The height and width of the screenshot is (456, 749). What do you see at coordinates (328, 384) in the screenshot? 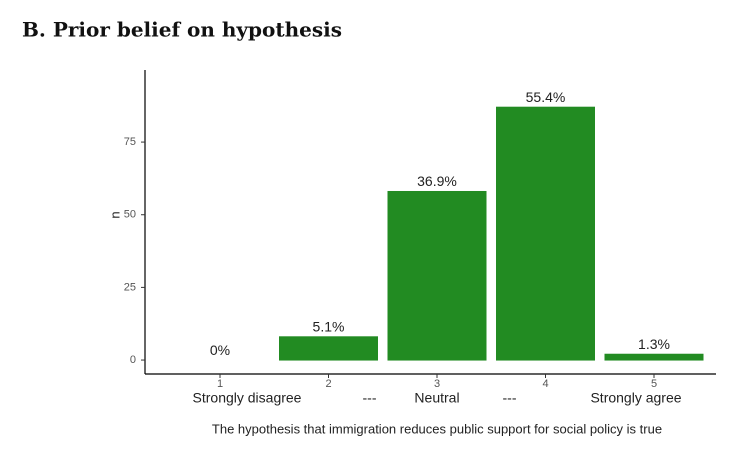
I see `x-tick-label: 2` at bounding box center [328, 384].